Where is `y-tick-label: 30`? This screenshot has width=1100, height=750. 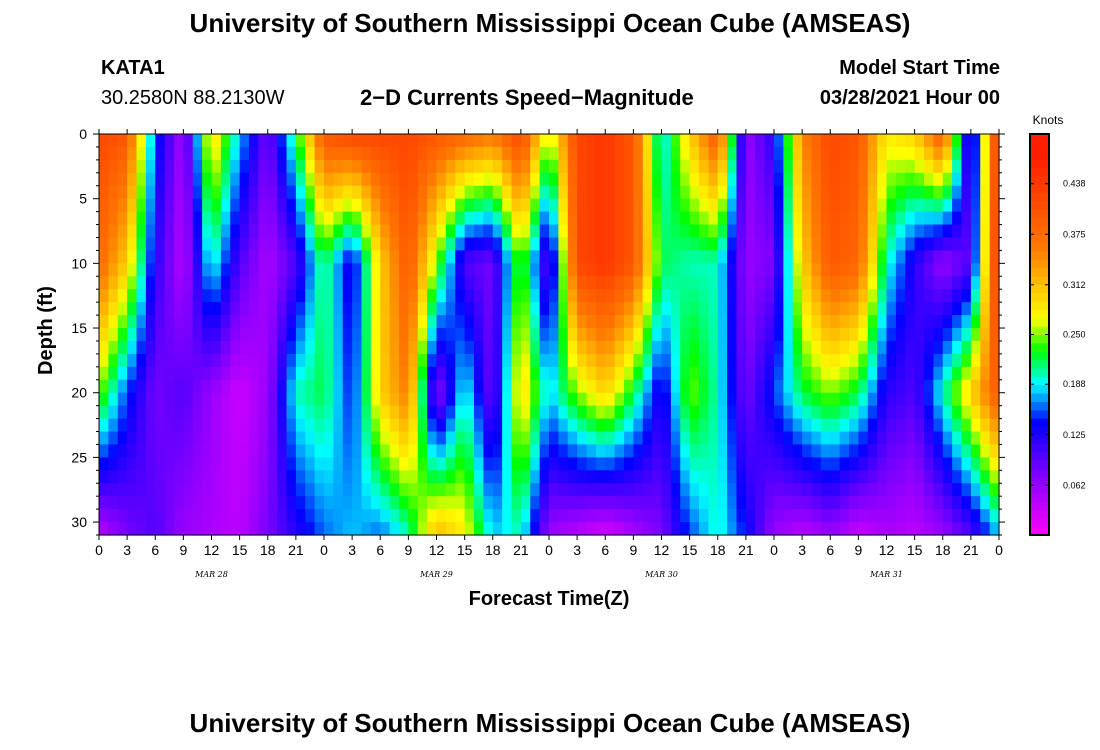
y-tick-label: 30 is located at coordinates (79, 522).